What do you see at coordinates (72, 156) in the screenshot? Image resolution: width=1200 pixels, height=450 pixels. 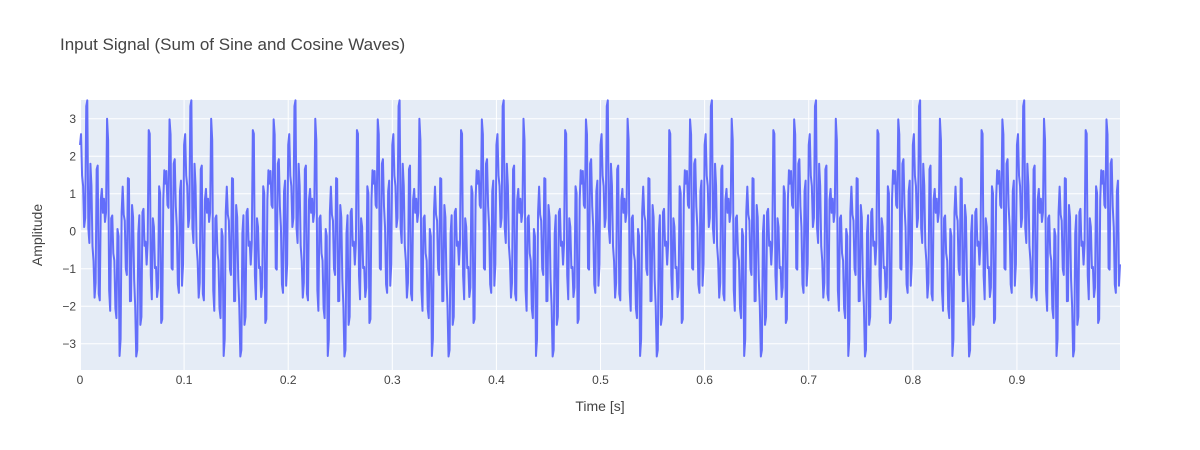 I see `y-tick-label: 2` at bounding box center [72, 156].